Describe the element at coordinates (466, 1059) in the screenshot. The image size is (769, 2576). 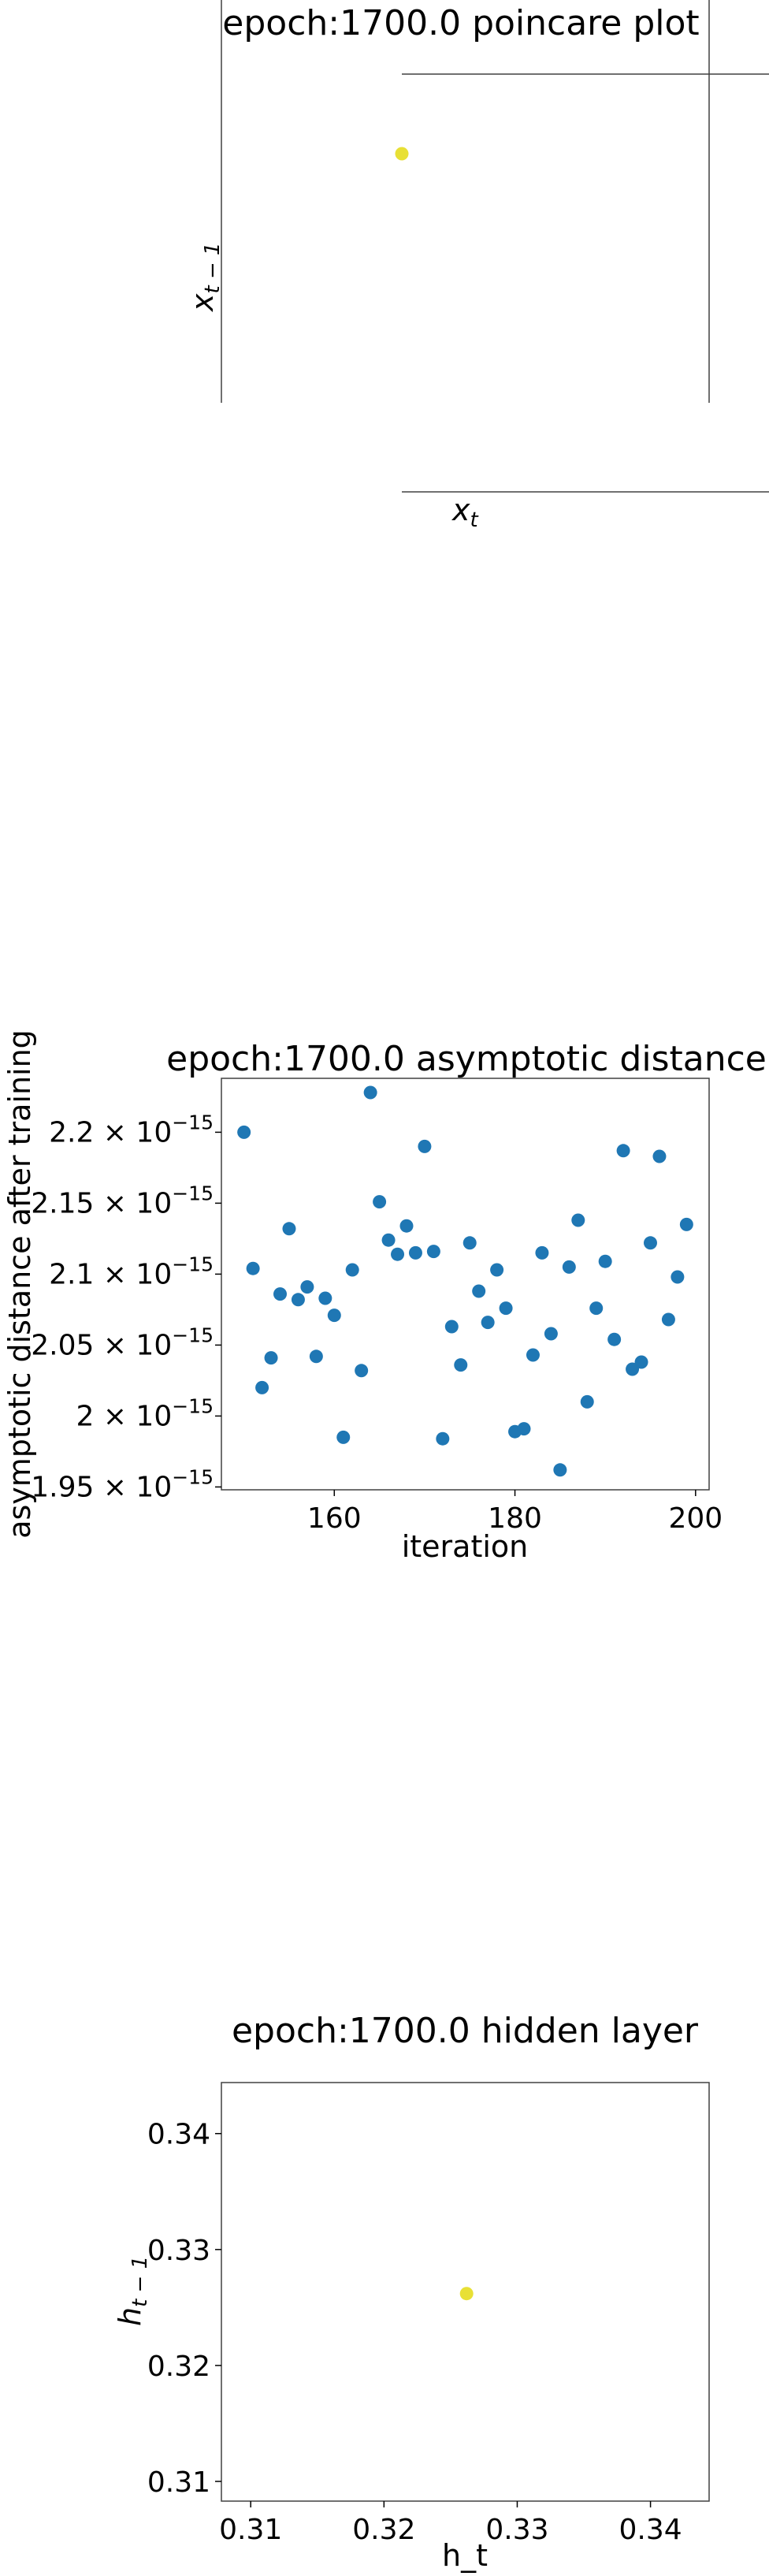
I see `asymptotic-distance-title: epoch:1700.0 asymptotic distance` at that location.